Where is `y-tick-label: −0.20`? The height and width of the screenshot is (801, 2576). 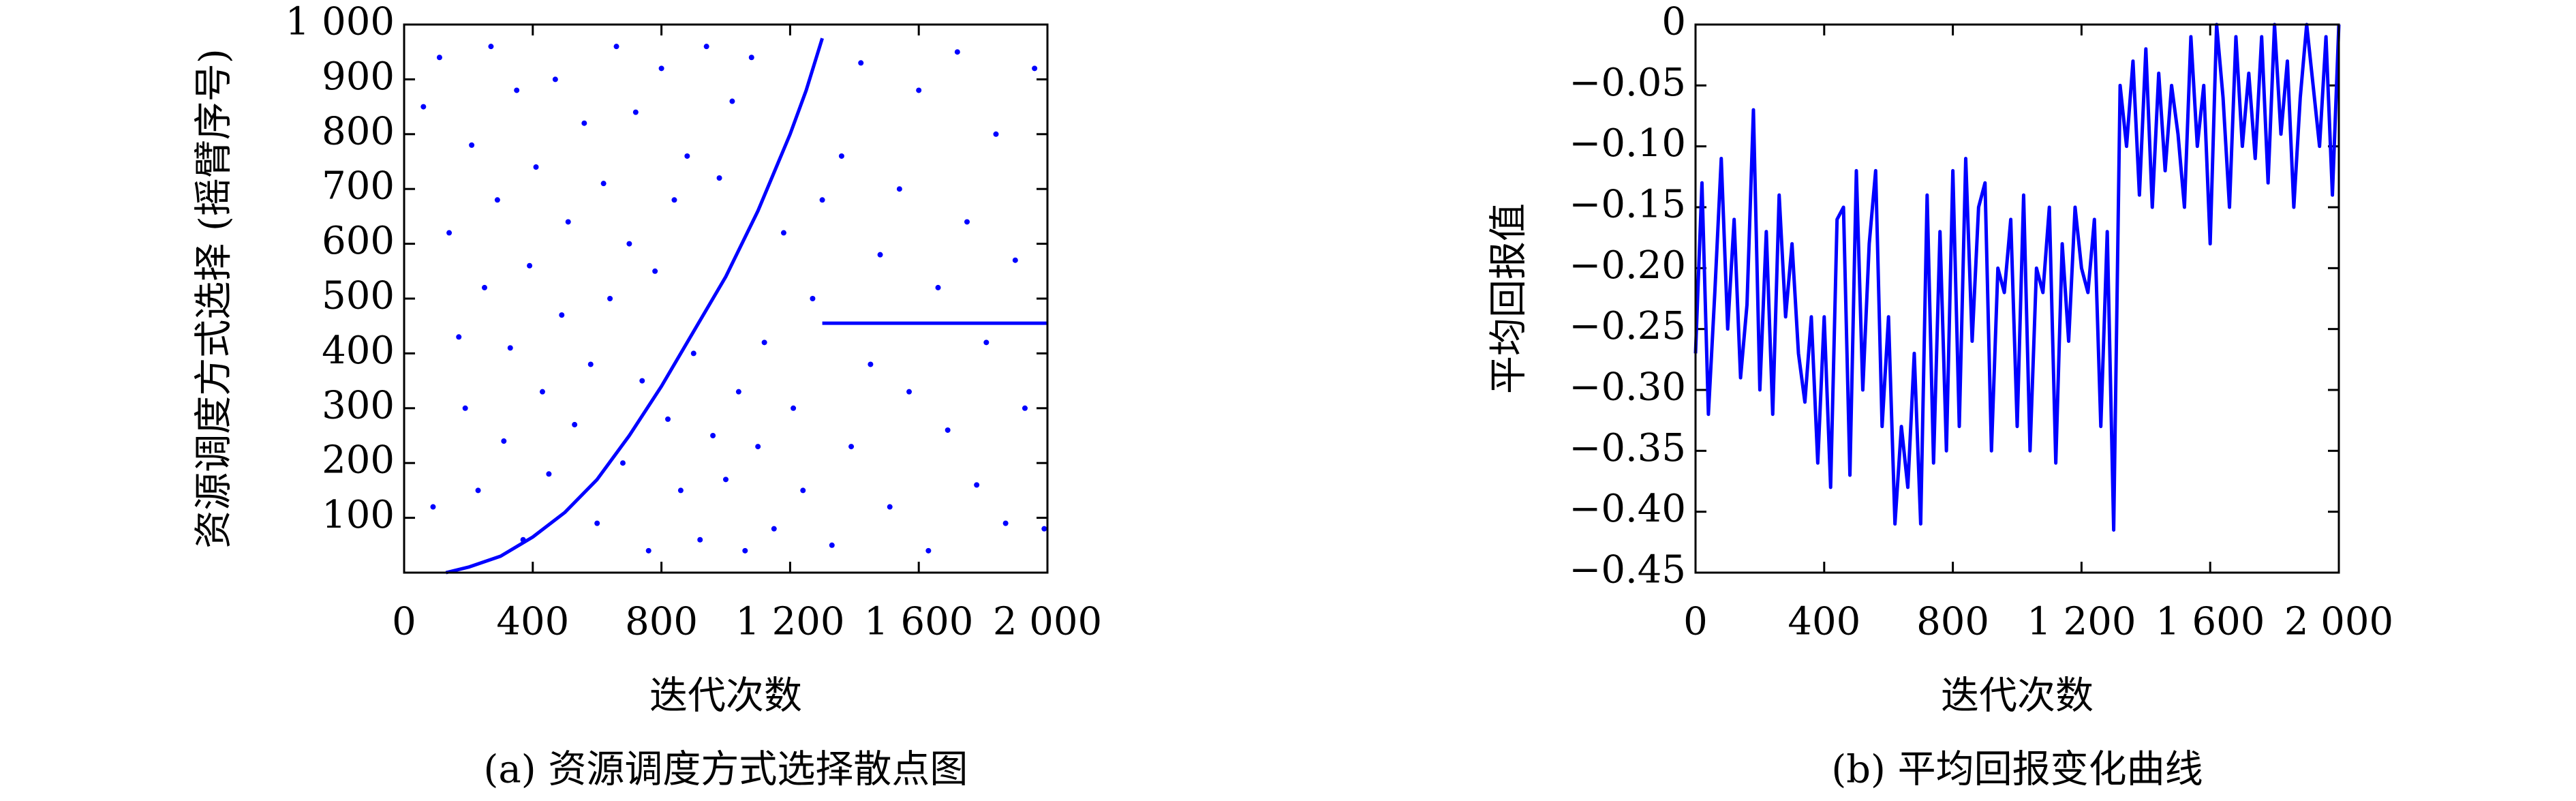 y-tick-label: −0.20 is located at coordinates (1627, 265).